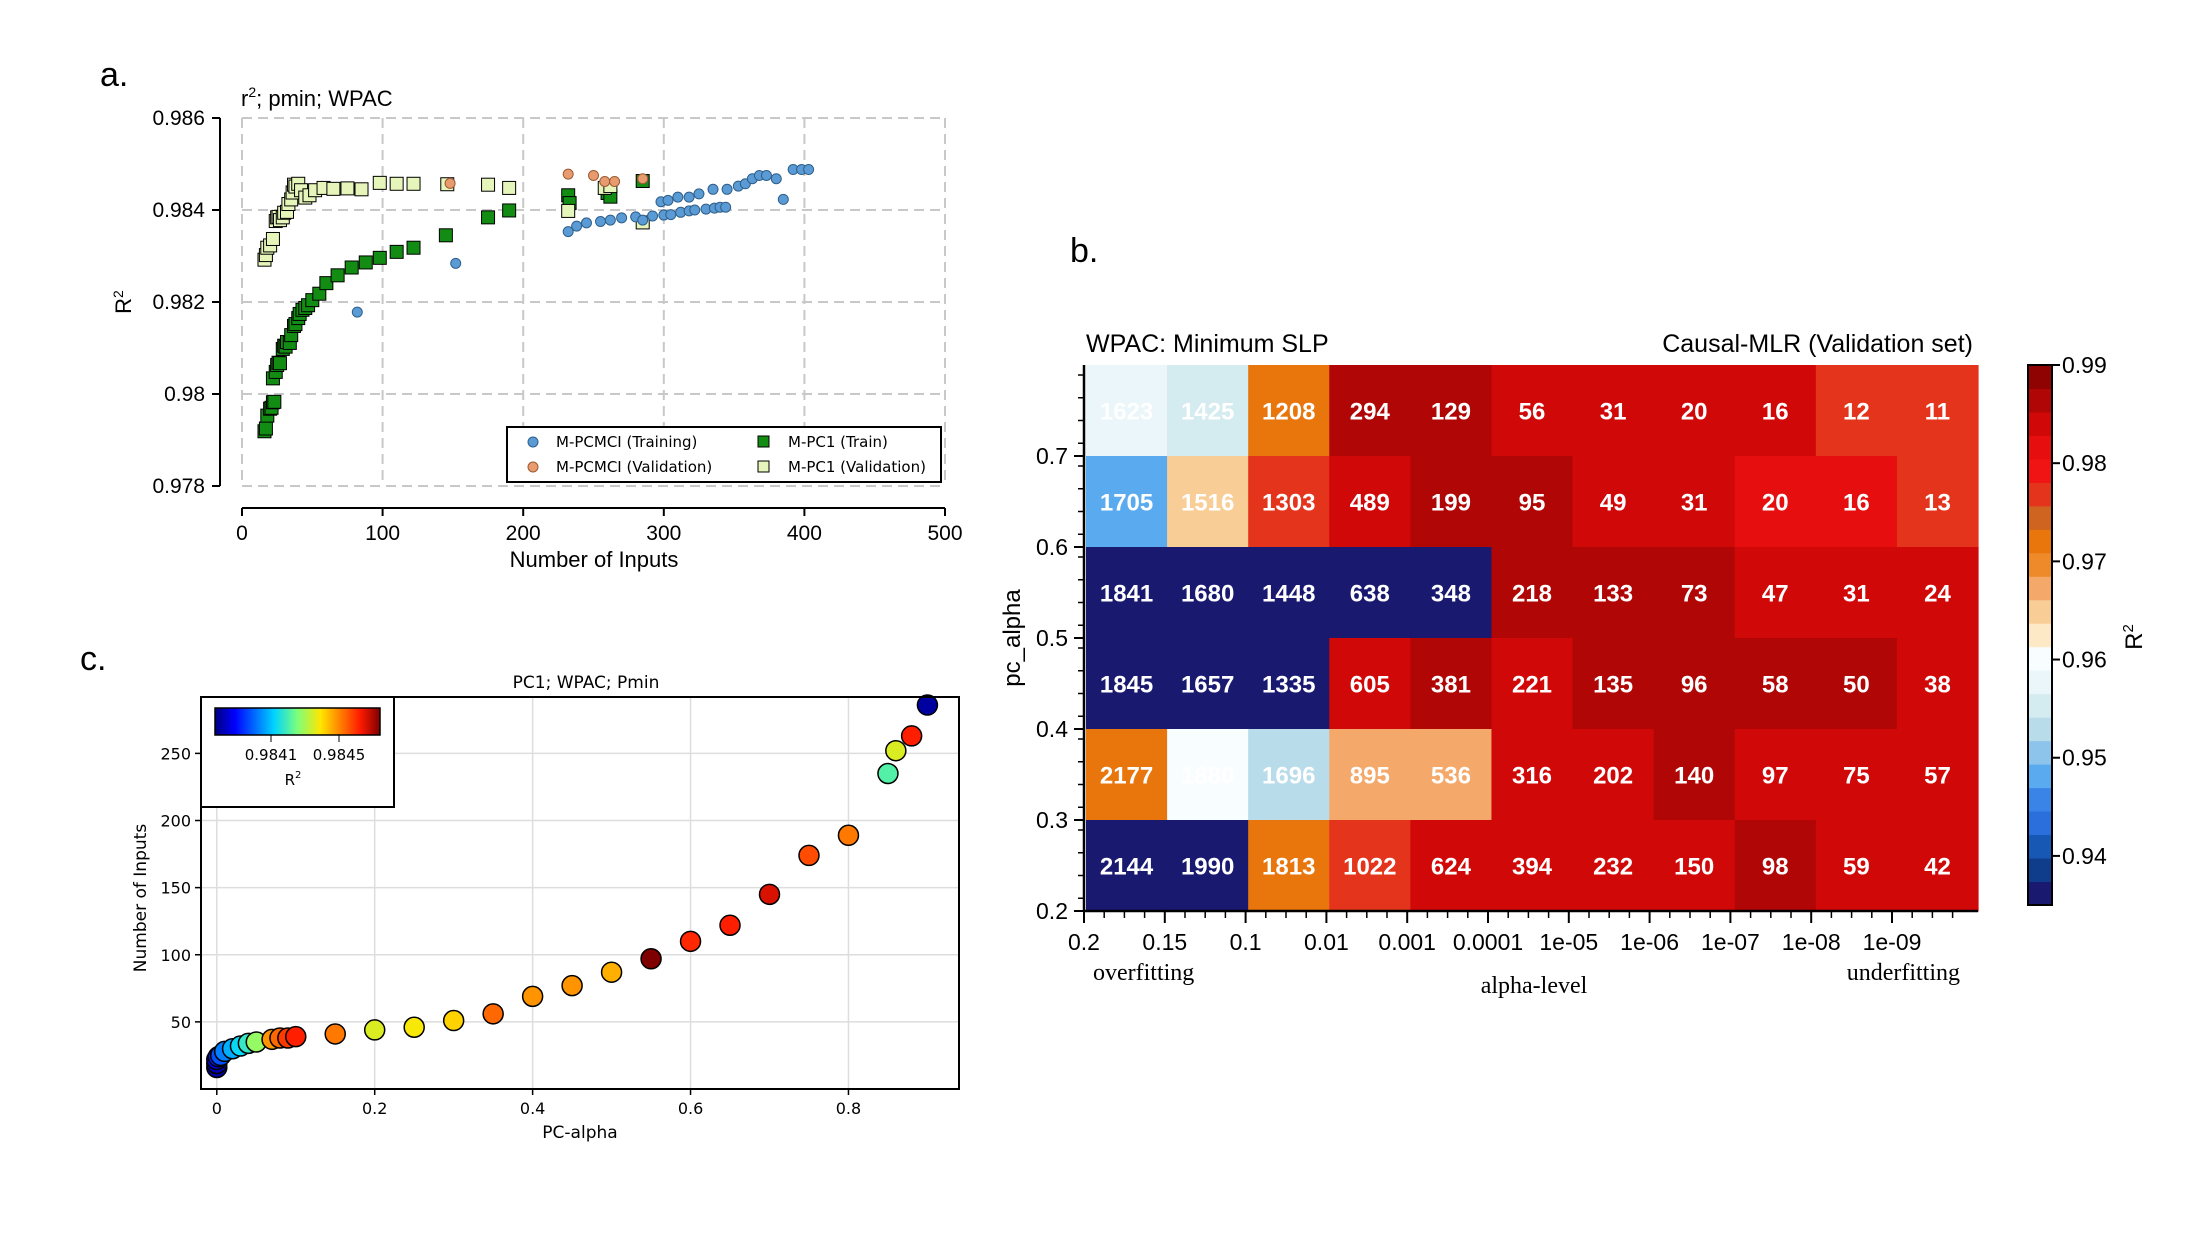 This screenshot has height=1241, width=2205. What do you see at coordinates (2084, 660) in the screenshot?
I see `panel-b-colorbar-tick-label: 0.96` at bounding box center [2084, 660].